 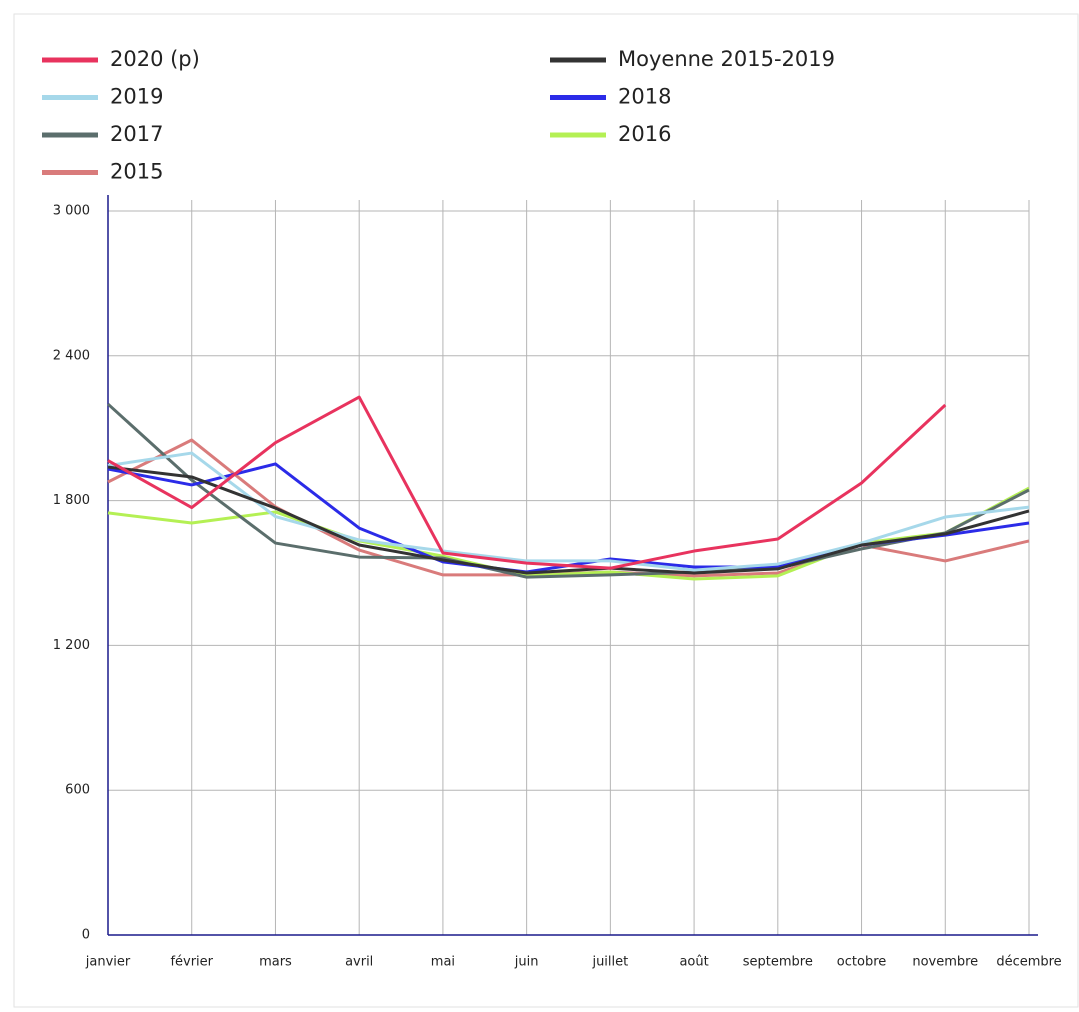 I want to click on x-tick-label: septembre, so click(x=778, y=962).